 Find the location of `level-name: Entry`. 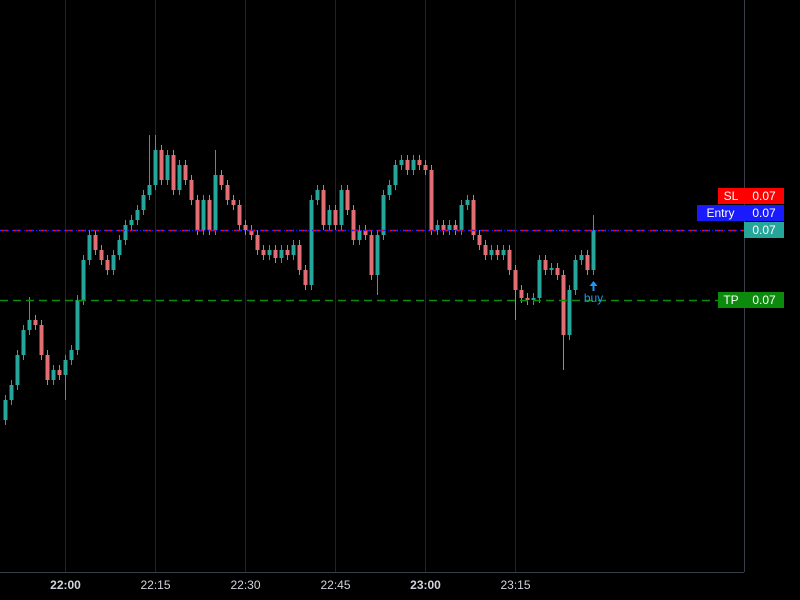

level-name: Entry is located at coordinates (720, 213).